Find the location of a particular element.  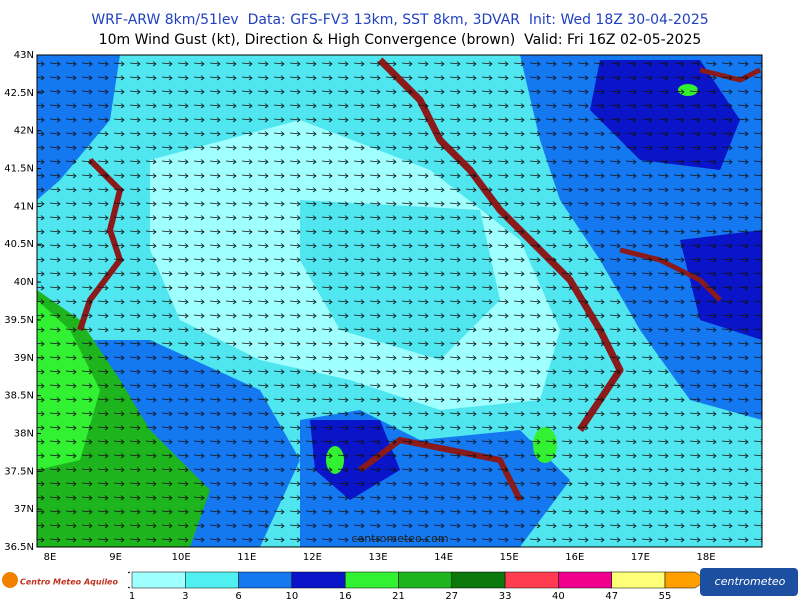

lat-label: 39N is located at coordinates (24, 358).